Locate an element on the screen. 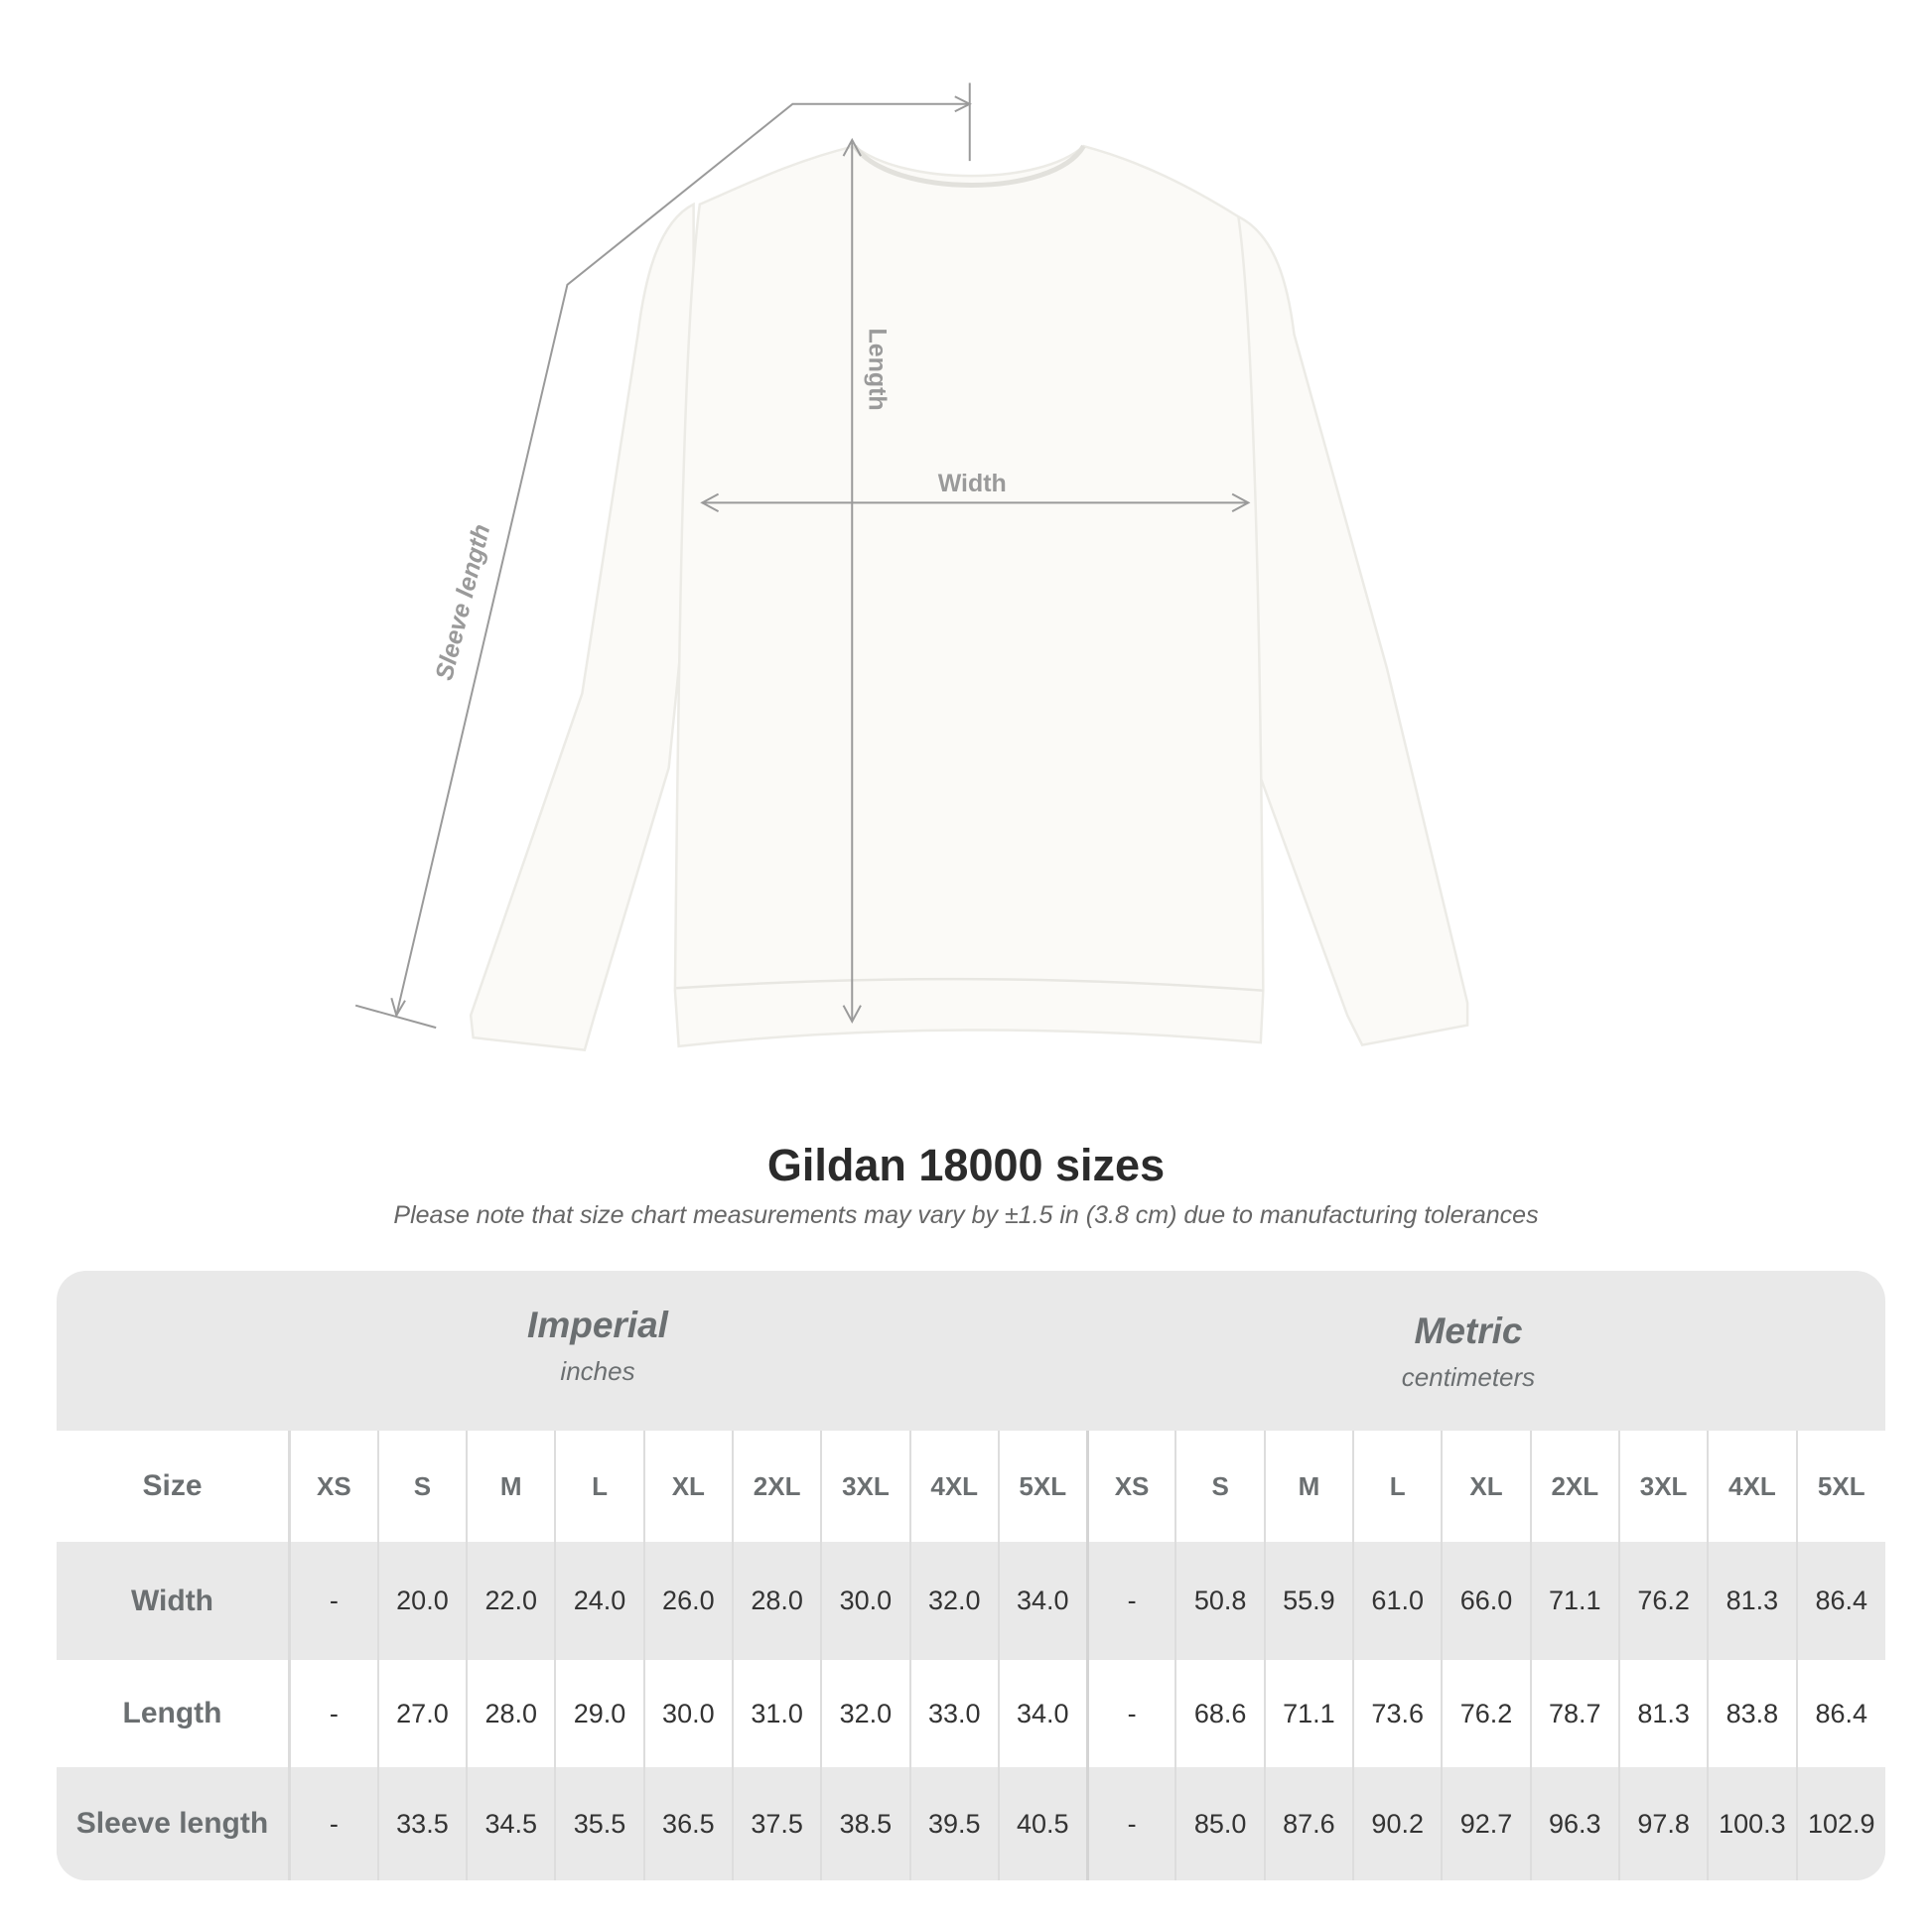  row-label: Width is located at coordinates (174, 1601).